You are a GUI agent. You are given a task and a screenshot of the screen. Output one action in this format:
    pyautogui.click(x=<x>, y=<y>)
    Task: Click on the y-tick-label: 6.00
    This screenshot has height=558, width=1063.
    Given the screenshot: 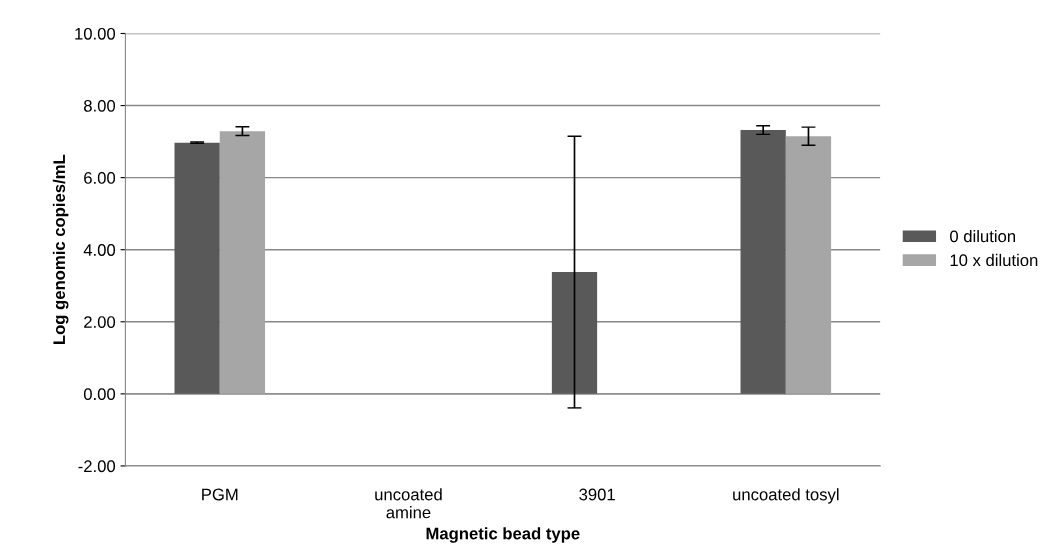 What is the action you would take?
    pyautogui.click(x=100, y=178)
    